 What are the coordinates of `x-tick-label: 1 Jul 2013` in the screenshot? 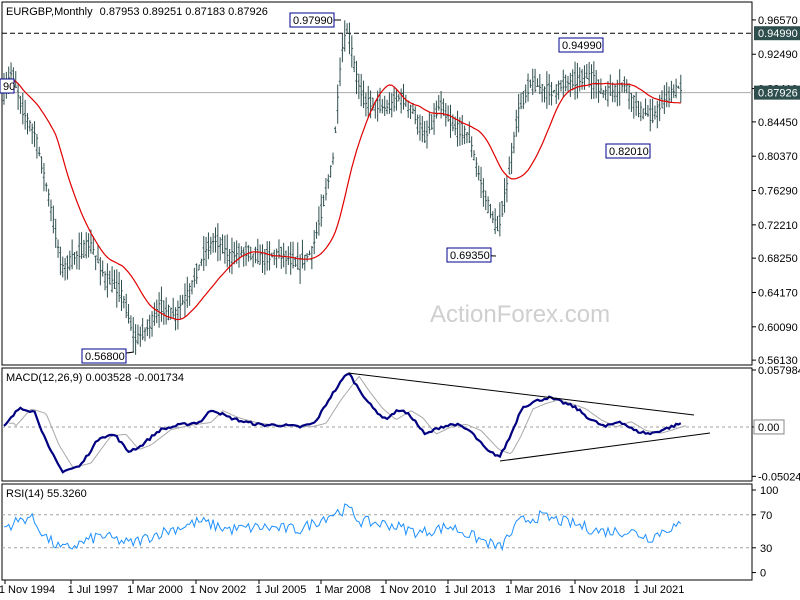 It's located at (470, 590).